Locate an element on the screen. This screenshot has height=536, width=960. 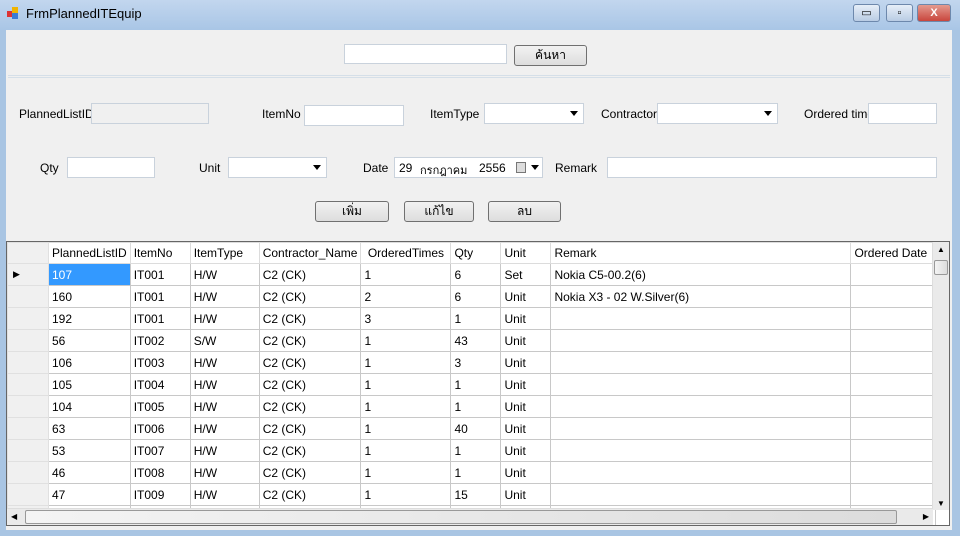
date-month: กรกฎาคม is located at coordinates (444, 171).